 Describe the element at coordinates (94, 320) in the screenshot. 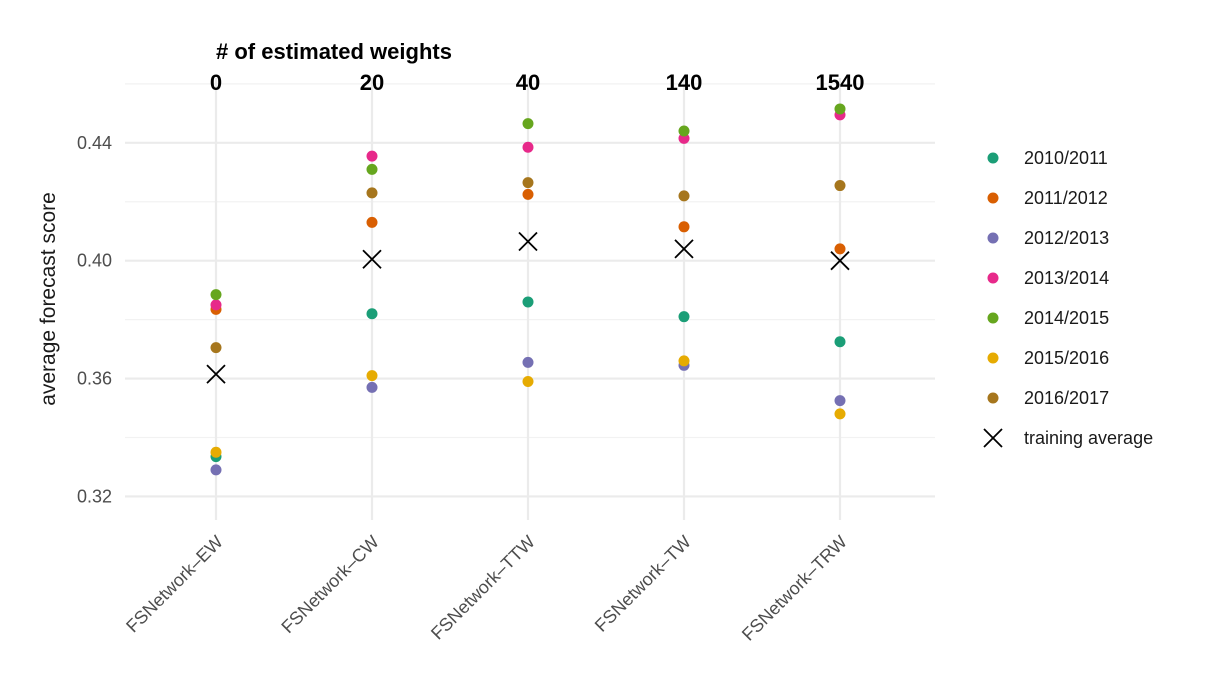

I see `y-axis-ticks: 0.32 0.36 0.40 0.44` at that location.